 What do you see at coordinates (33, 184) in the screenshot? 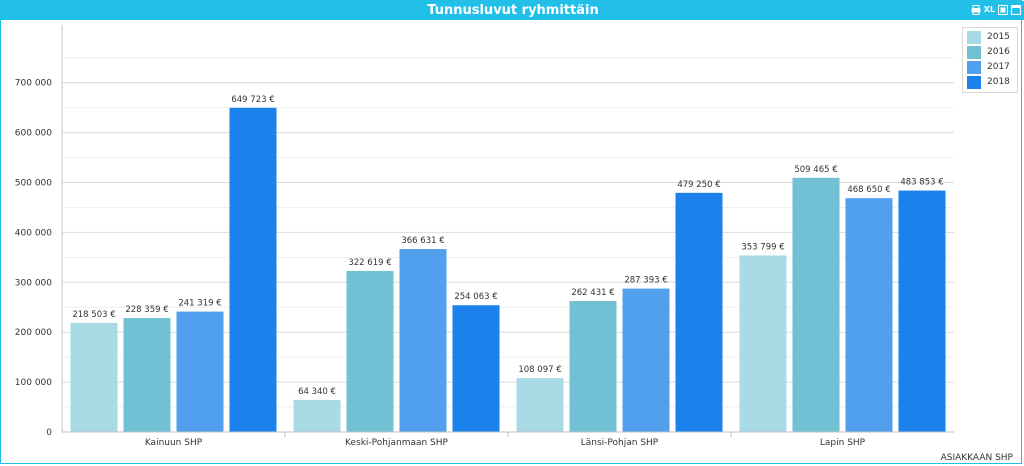
I see `y-tick-label: 500 000` at bounding box center [33, 184].